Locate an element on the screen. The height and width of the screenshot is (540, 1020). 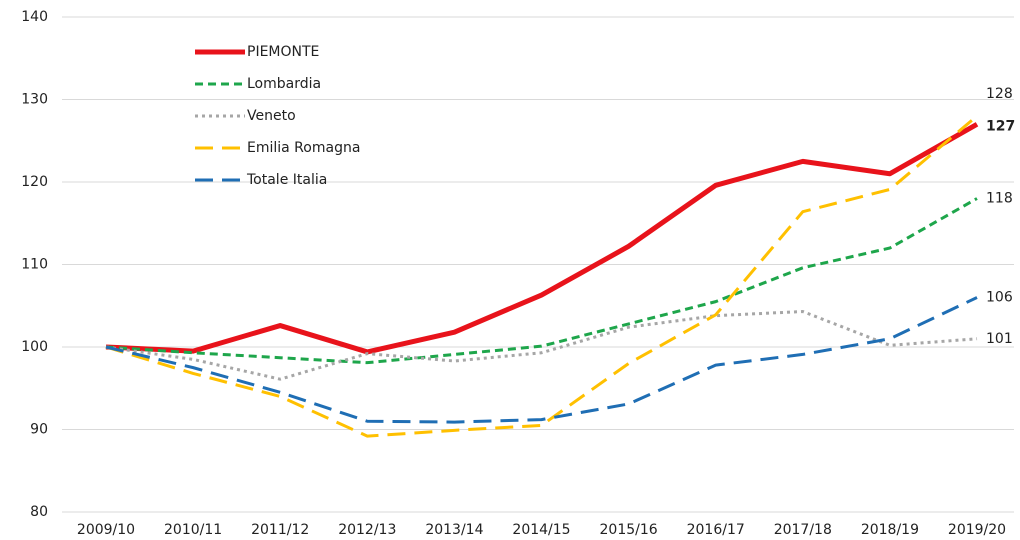
y-tick-label: 140 is located at coordinates (34, 17).